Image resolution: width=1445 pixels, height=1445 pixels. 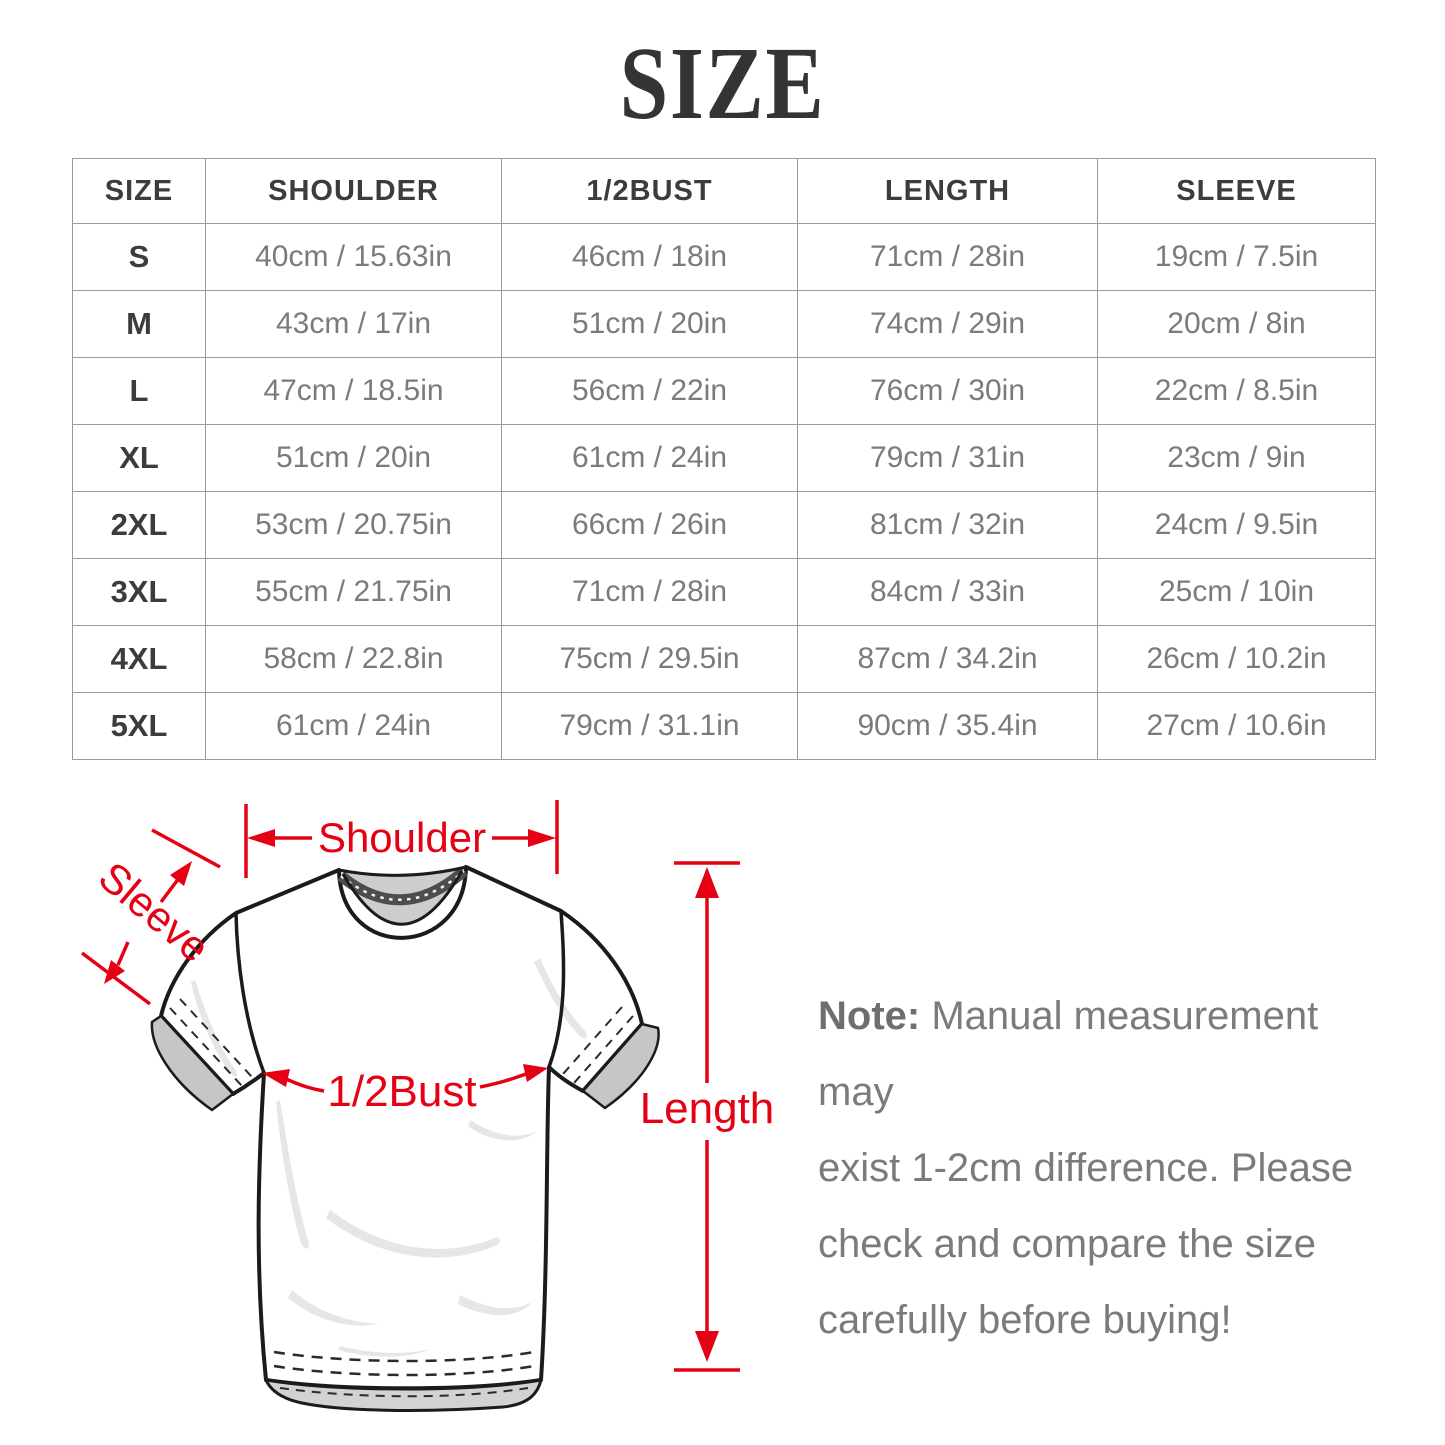 I want to click on note-line: check and compare the size, so click(x=1067, y=1244).